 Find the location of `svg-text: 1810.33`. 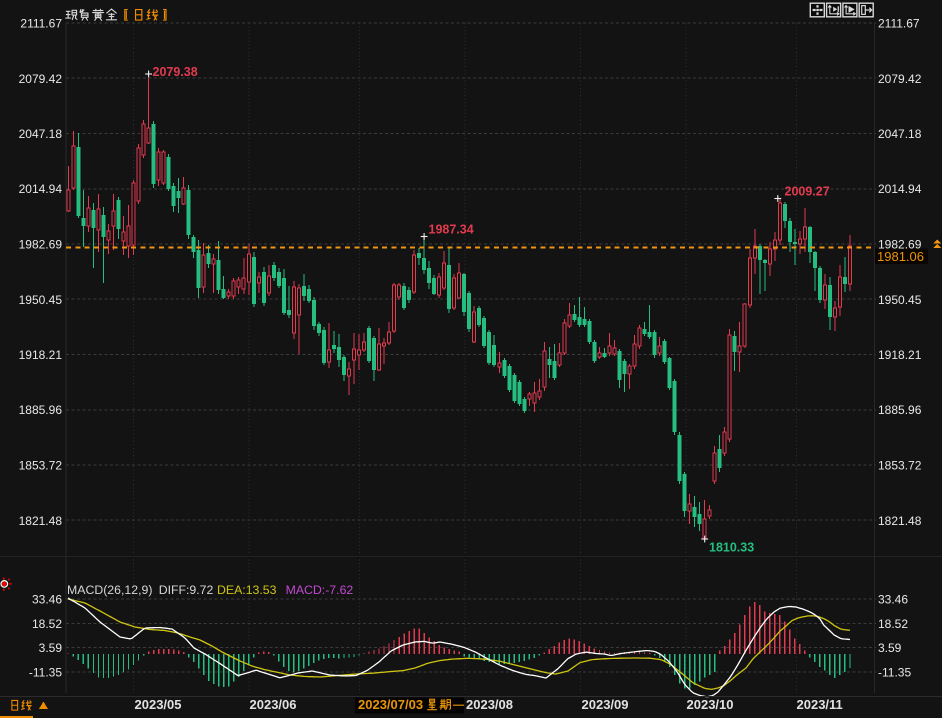

svg-text: 1810.33 is located at coordinates (731, 548).